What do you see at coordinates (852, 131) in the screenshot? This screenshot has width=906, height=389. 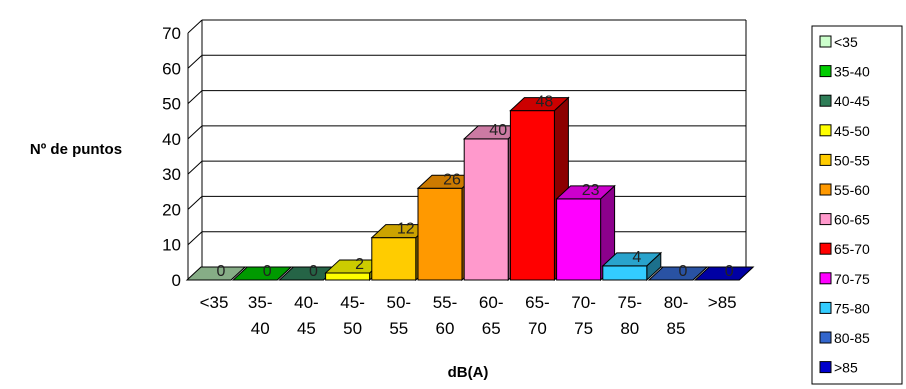 I see `legend-label: 45-50` at bounding box center [852, 131].